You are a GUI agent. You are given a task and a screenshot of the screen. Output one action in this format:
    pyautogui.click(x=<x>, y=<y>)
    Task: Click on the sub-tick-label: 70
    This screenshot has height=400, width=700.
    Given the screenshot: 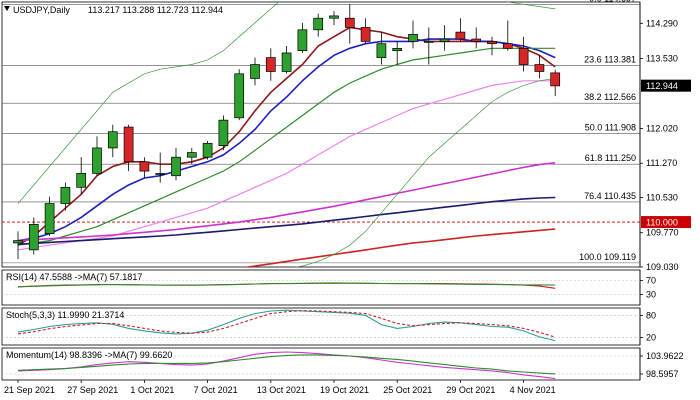 What is the action you would take?
    pyautogui.click(x=651, y=281)
    